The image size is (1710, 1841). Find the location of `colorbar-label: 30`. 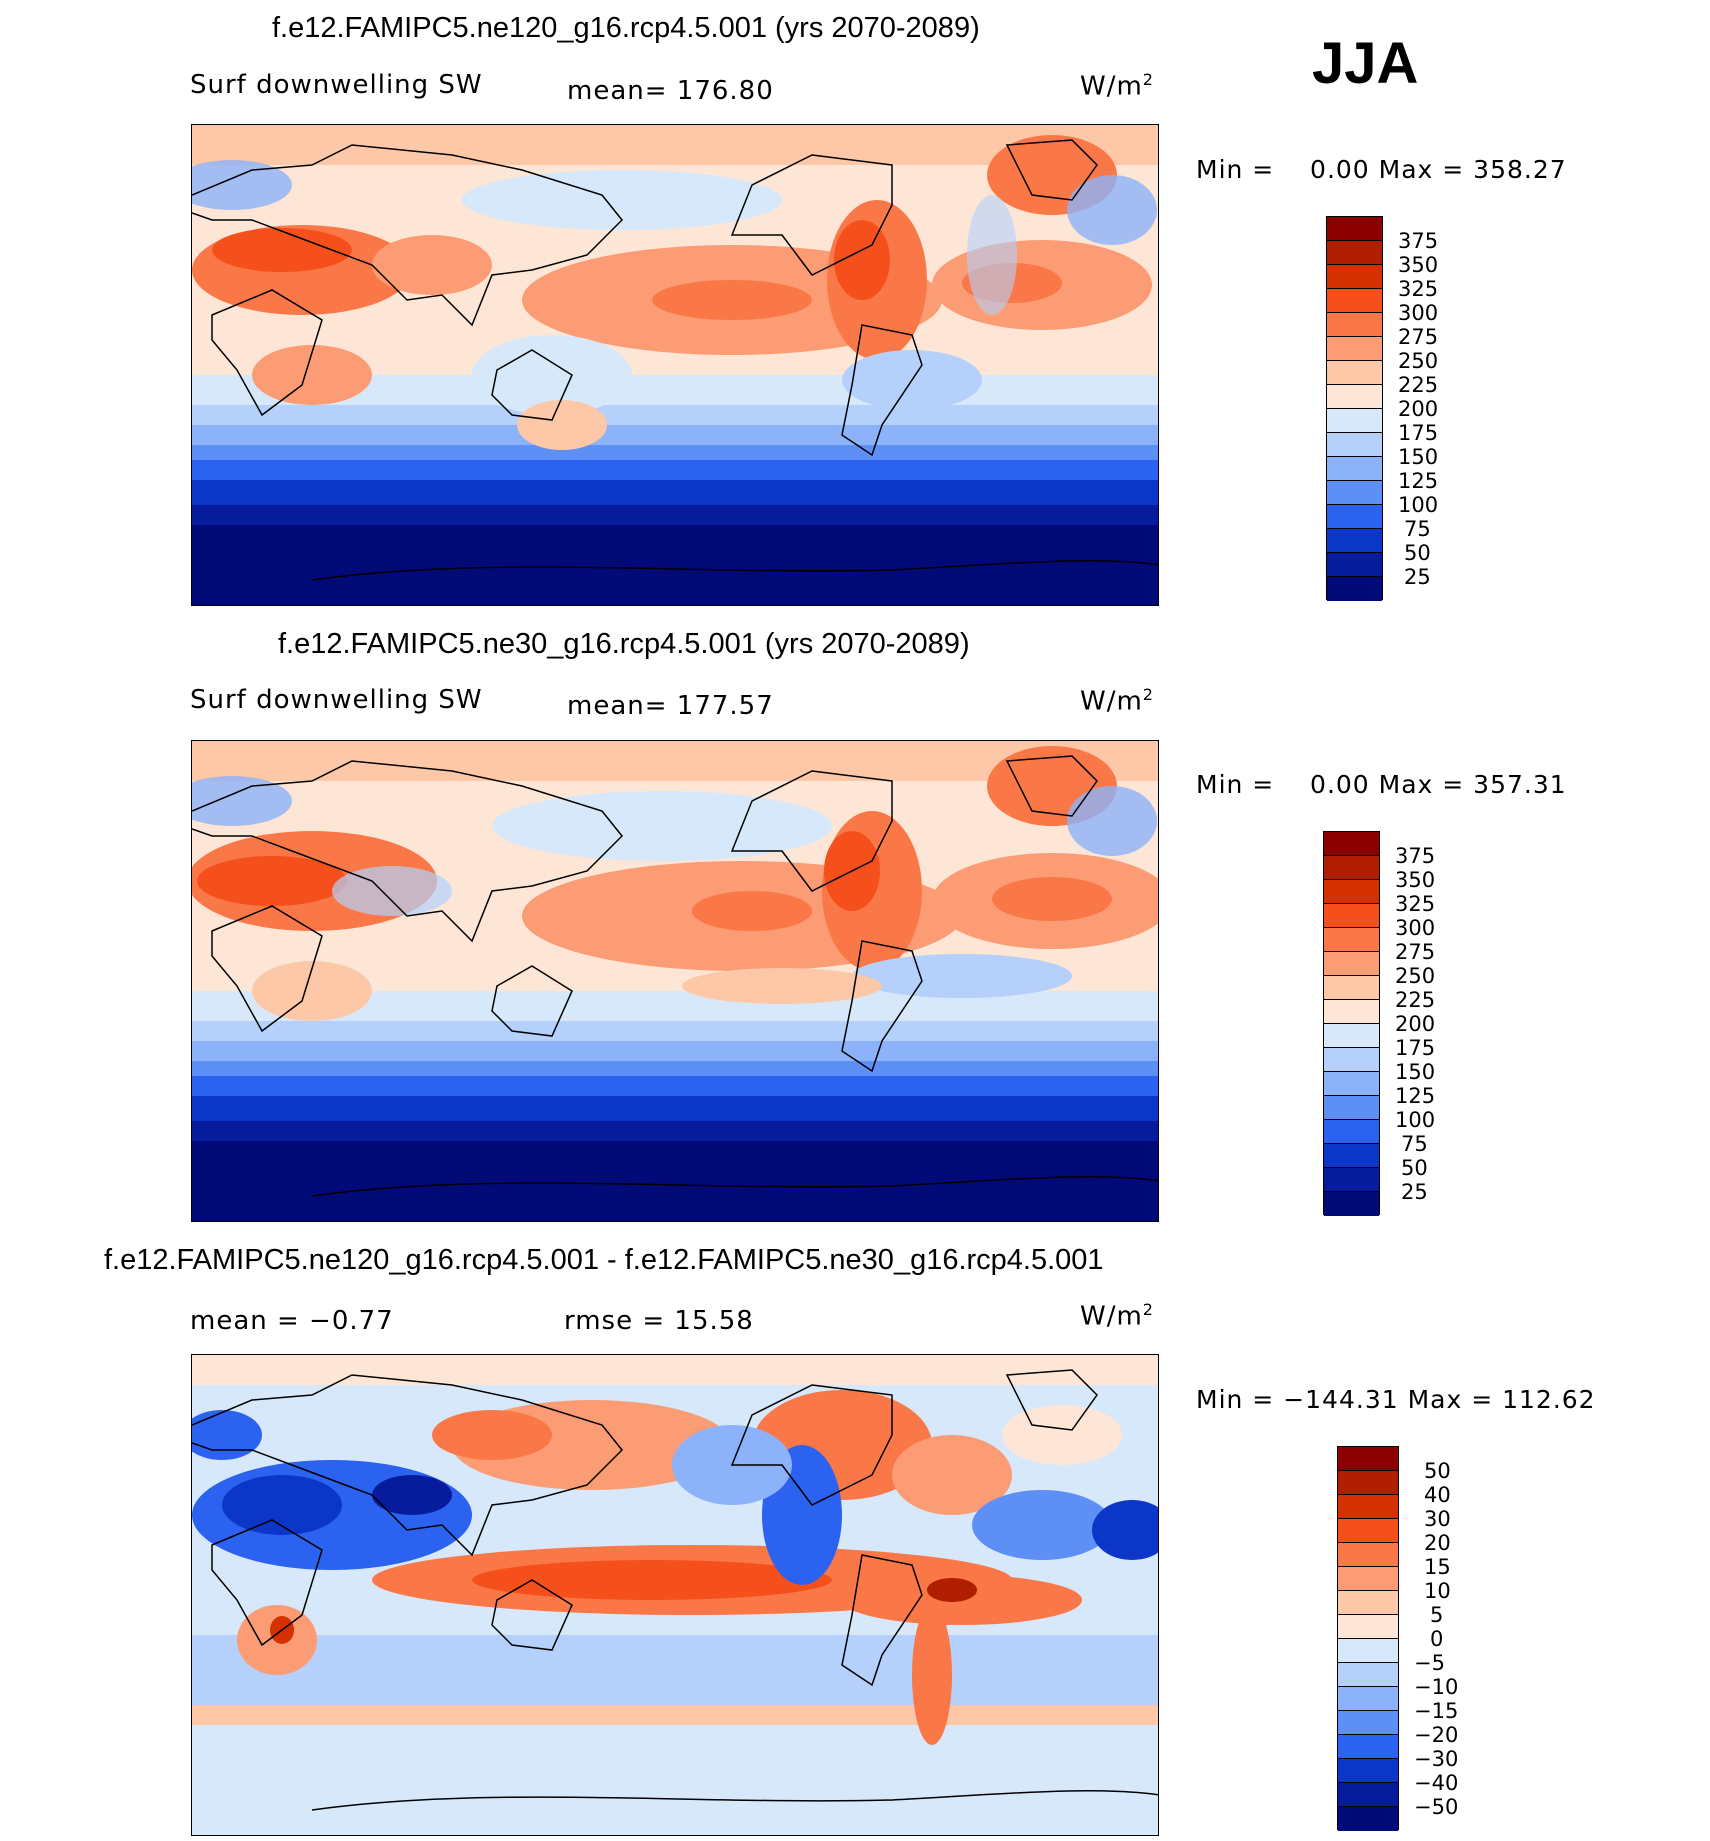

colorbar-label: 30 is located at coordinates (1437, 1519).